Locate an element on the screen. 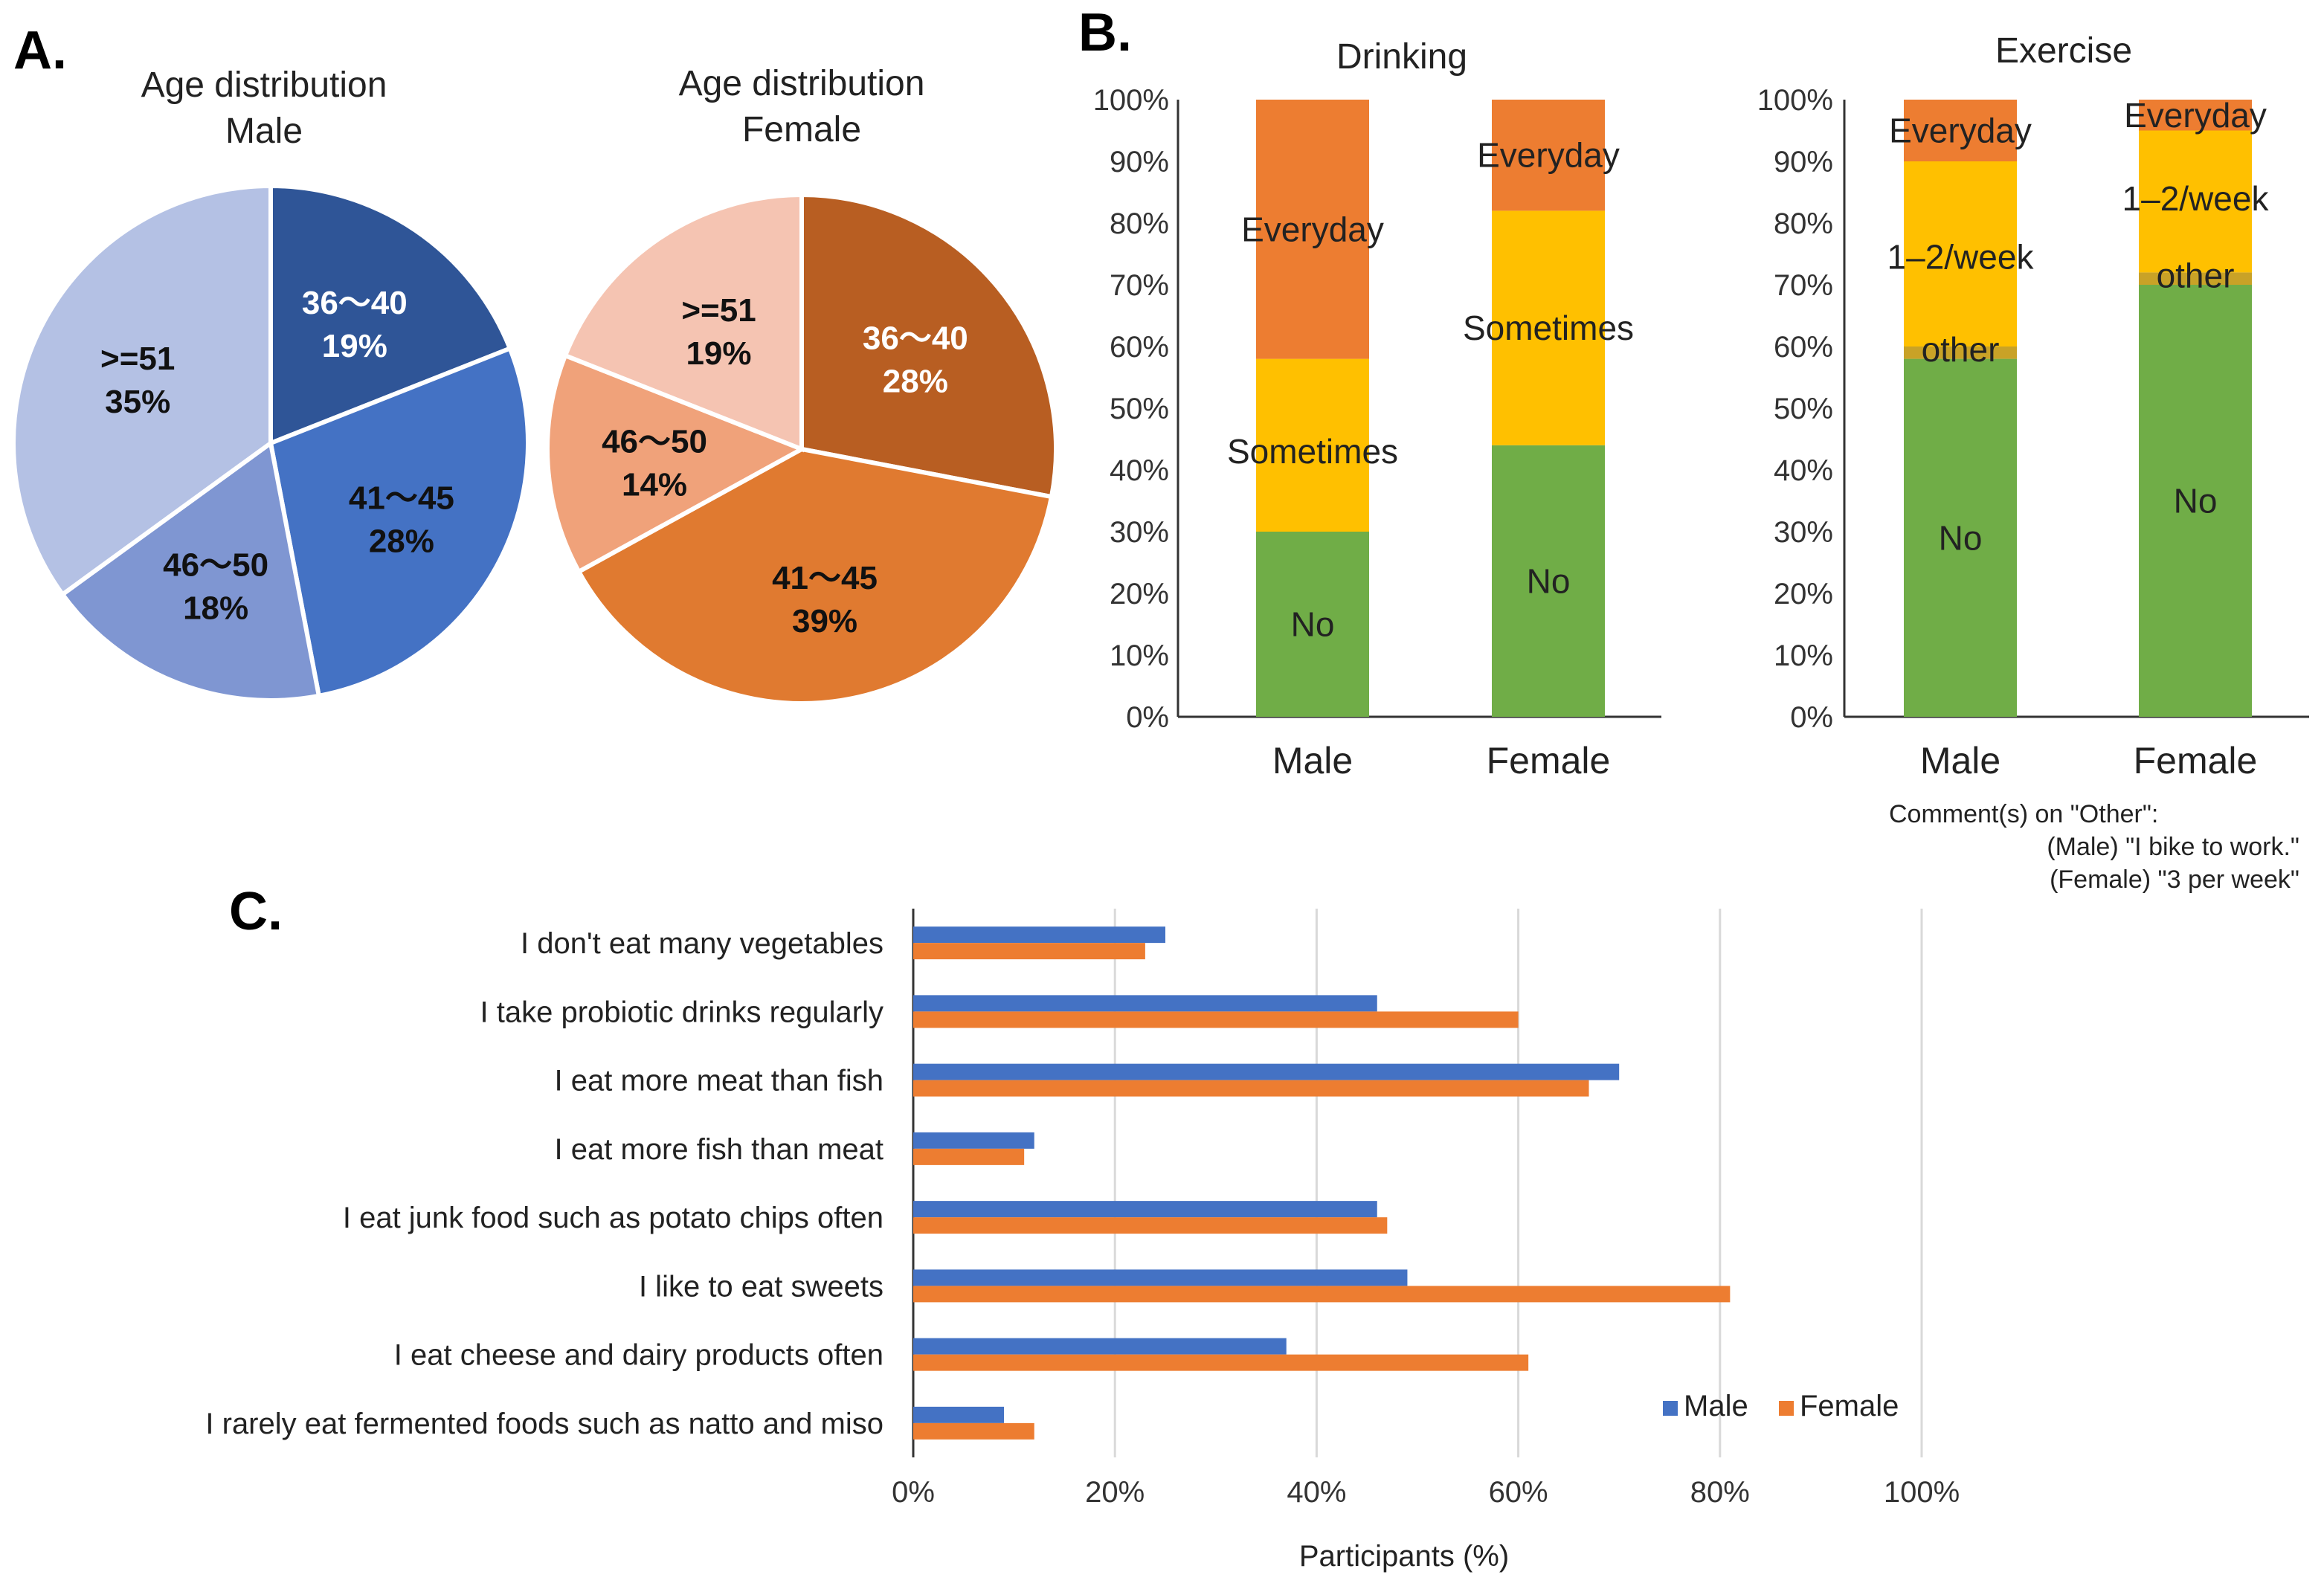 This screenshot has height=1589, width=2324. food-habits-x-tick: 0% is located at coordinates (913, 1492).